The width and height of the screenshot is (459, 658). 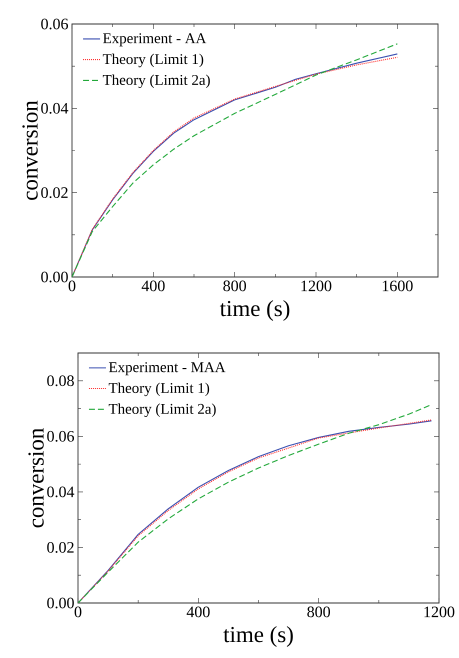 I want to click on legend-label: Experiment - AA, so click(x=154, y=39).